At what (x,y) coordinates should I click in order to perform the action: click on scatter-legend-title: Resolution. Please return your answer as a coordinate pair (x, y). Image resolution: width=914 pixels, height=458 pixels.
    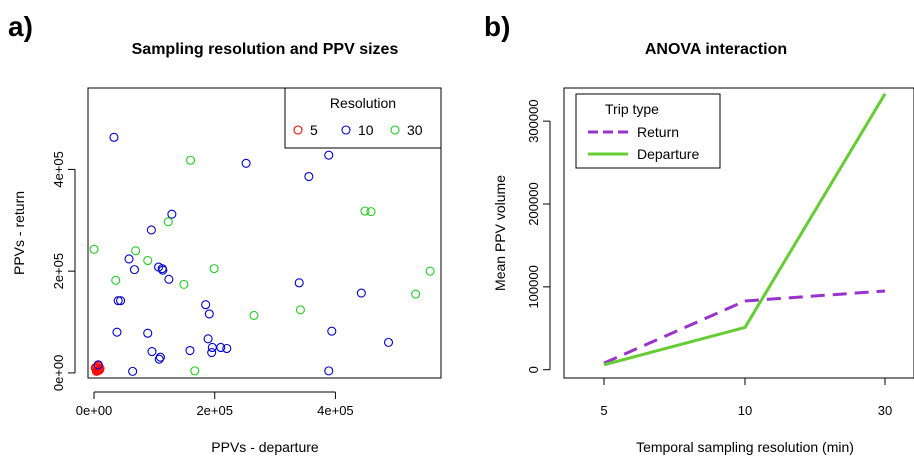
    Looking at the image, I should click on (363, 103).